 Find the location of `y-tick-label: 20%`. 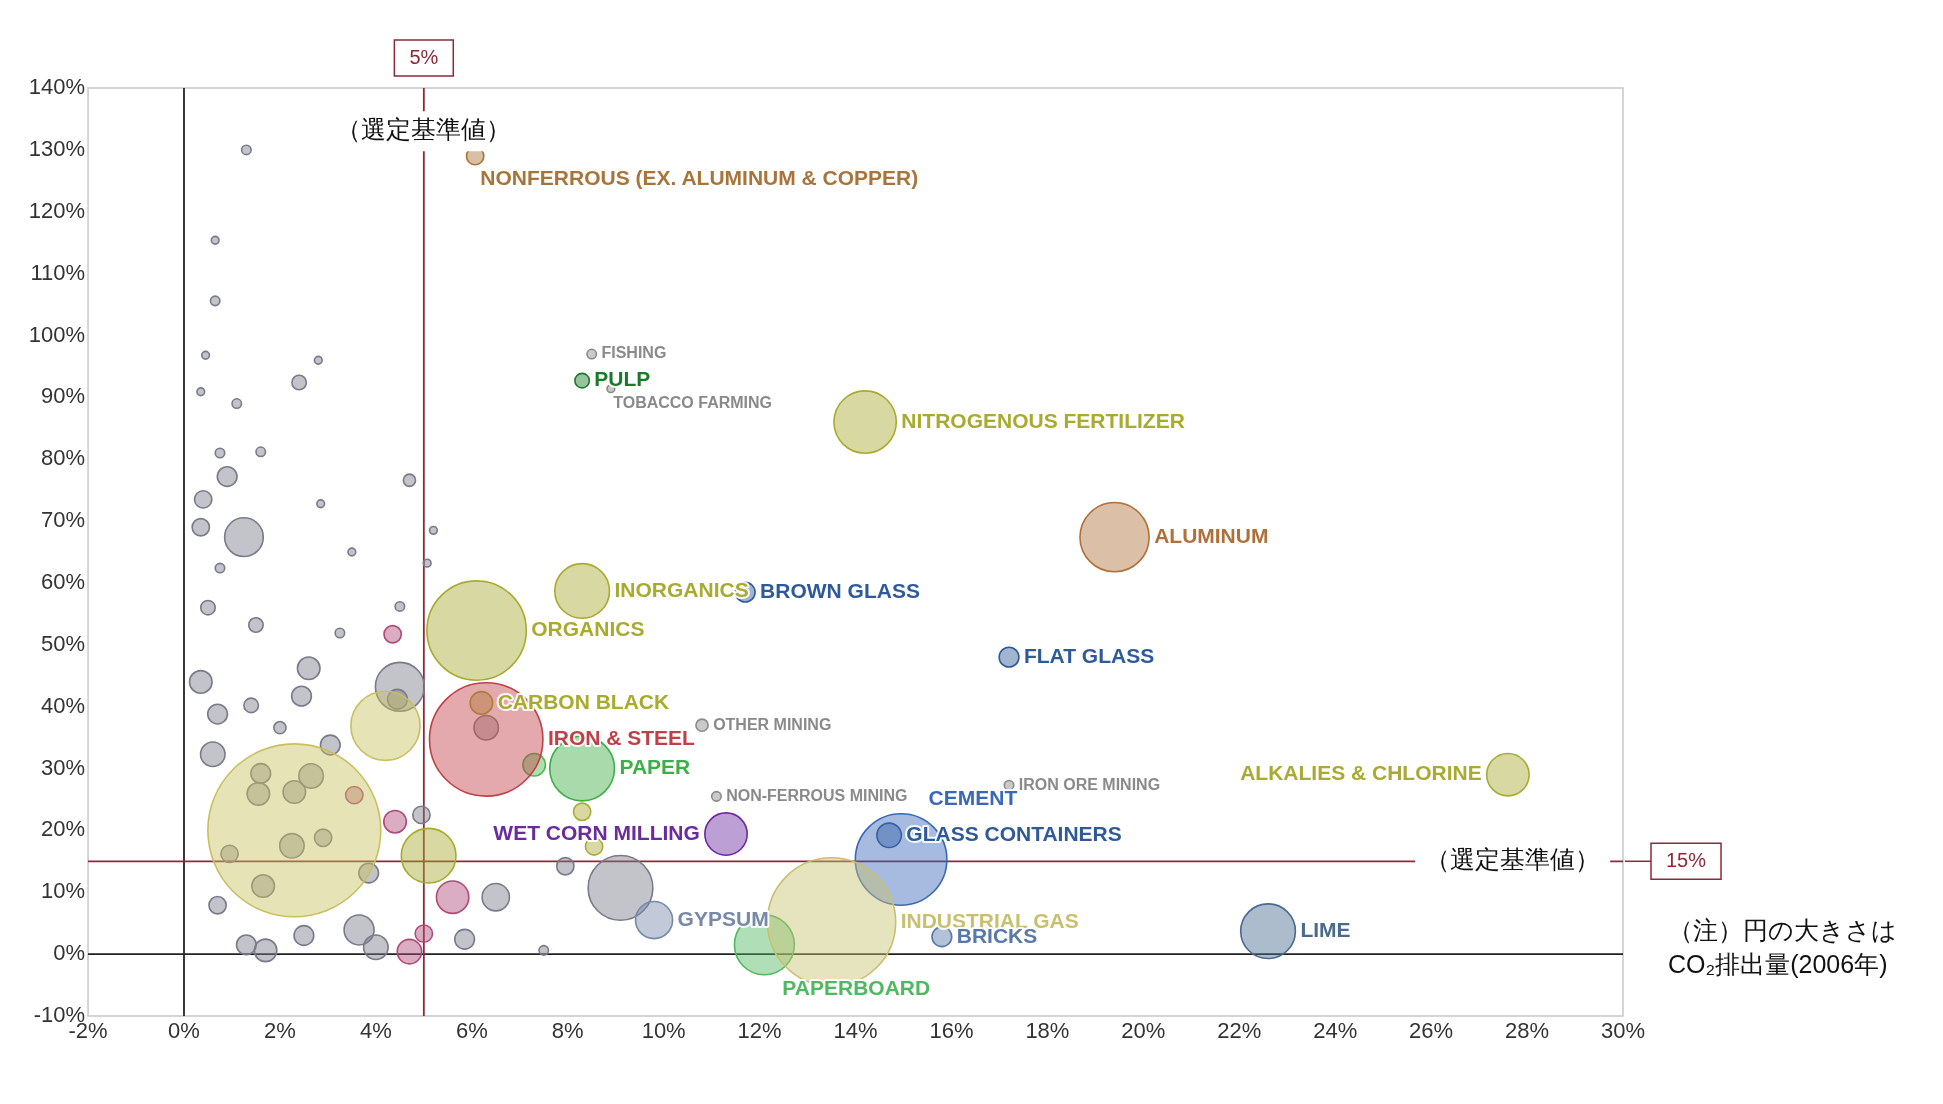

y-tick-label: 20% is located at coordinates (63, 829).